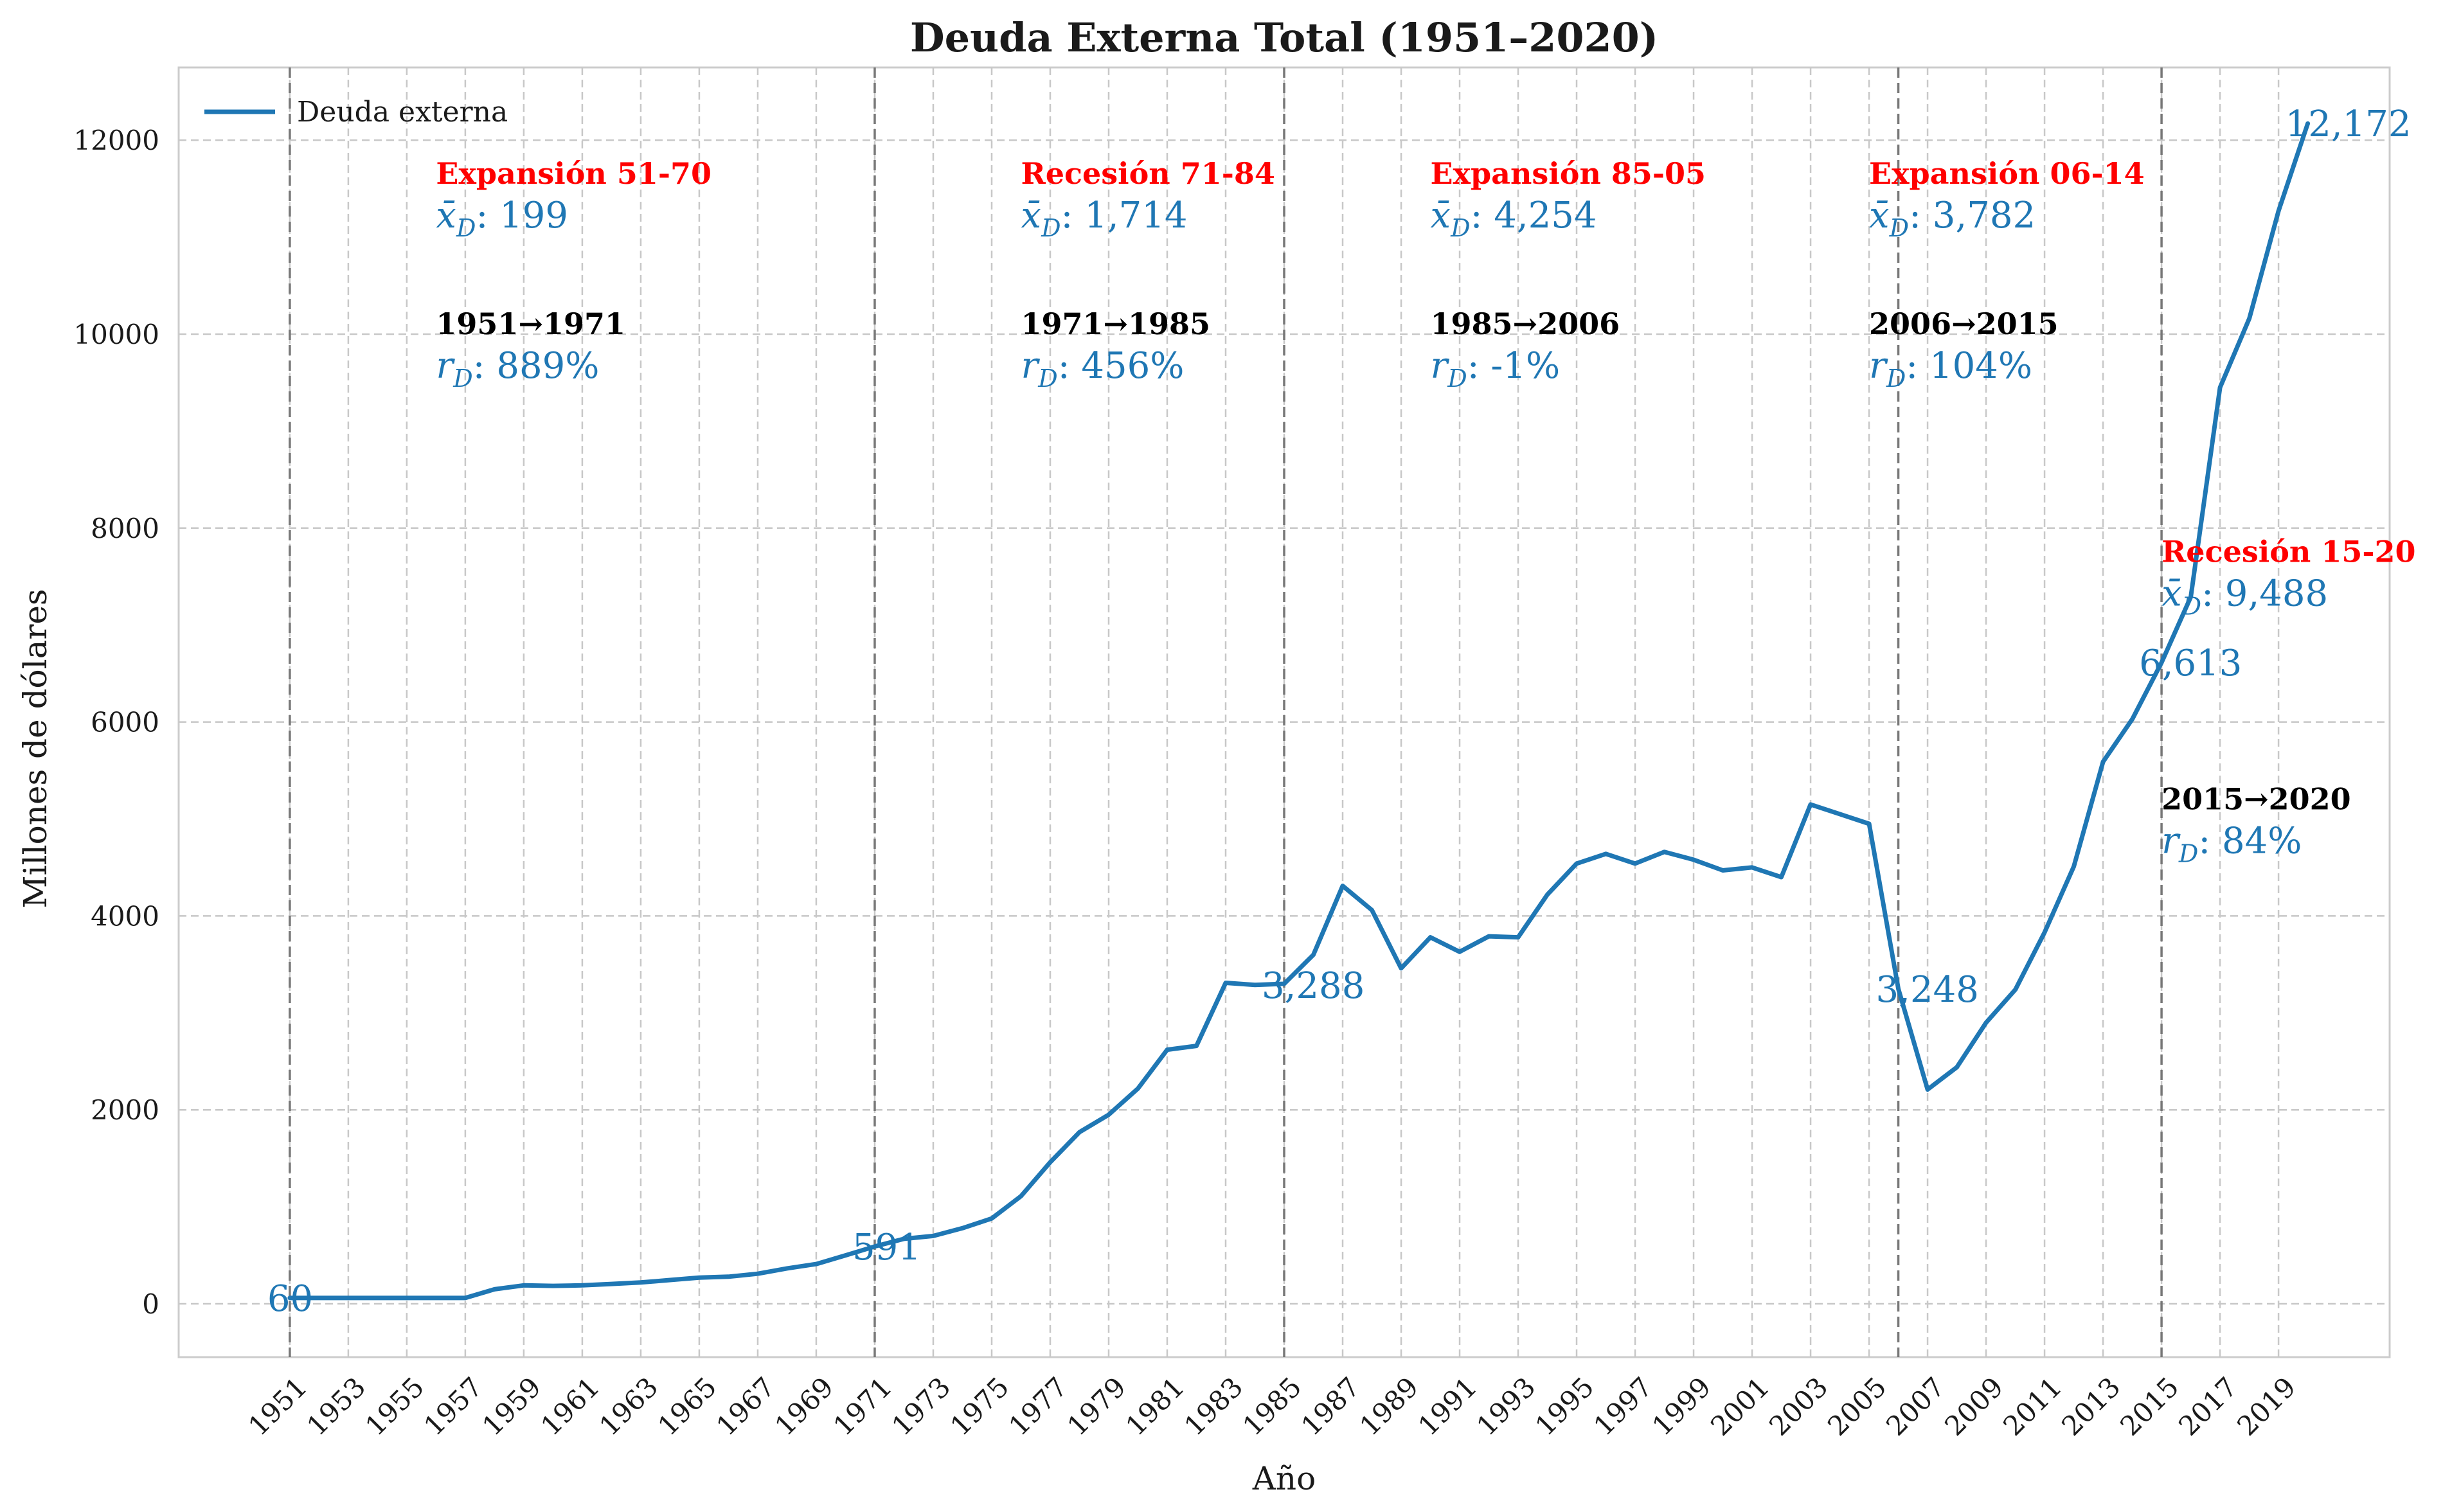 The image size is (2443, 1512). I want to click on point-label: 3,288, so click(1313, 986).